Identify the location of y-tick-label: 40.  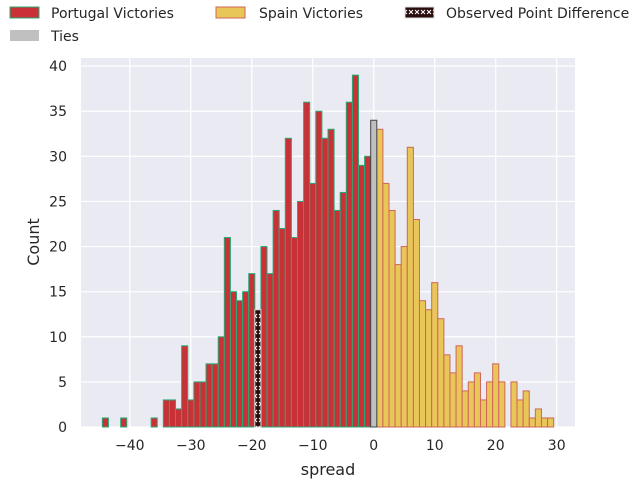
(58, 67).